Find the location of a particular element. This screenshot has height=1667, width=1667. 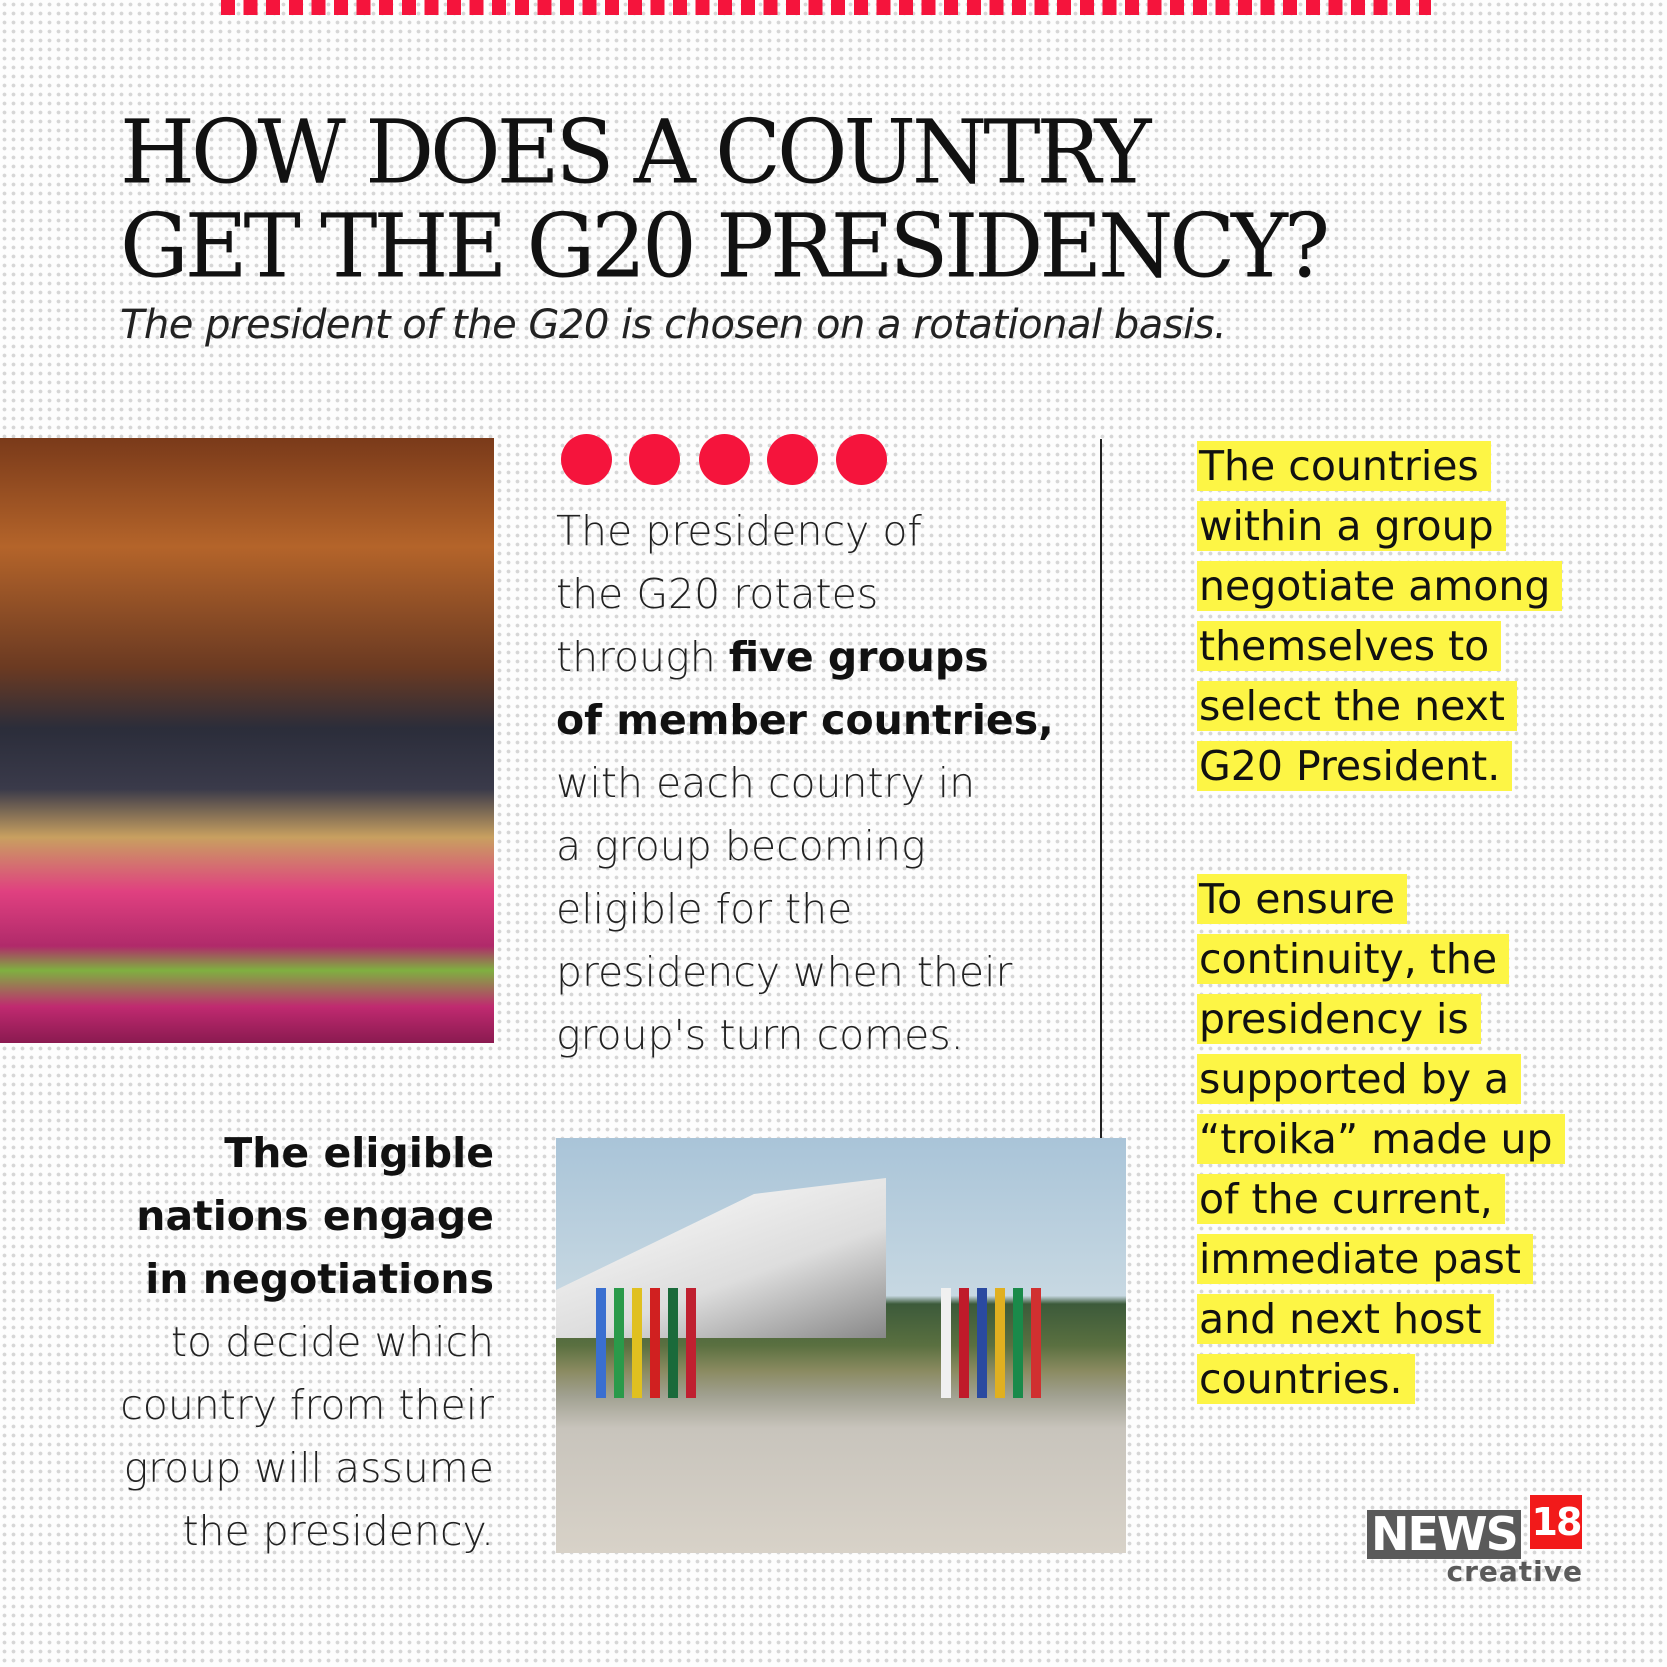

highlight-line: negotiate among is located at coordinates (1380, 586).